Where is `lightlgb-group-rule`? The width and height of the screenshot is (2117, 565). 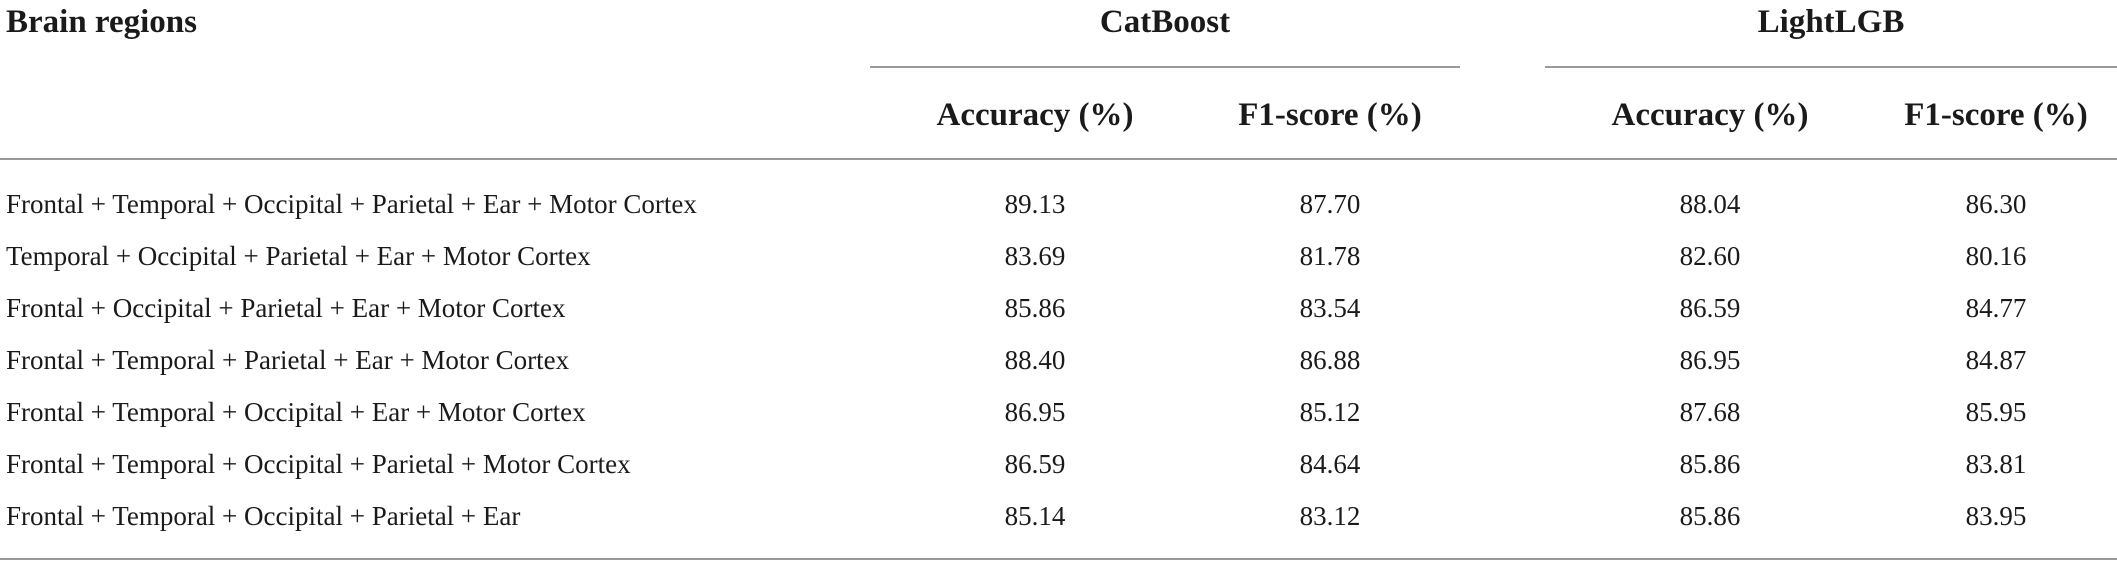
lightlgb-group-rule is located at coordinates (1831, 67).